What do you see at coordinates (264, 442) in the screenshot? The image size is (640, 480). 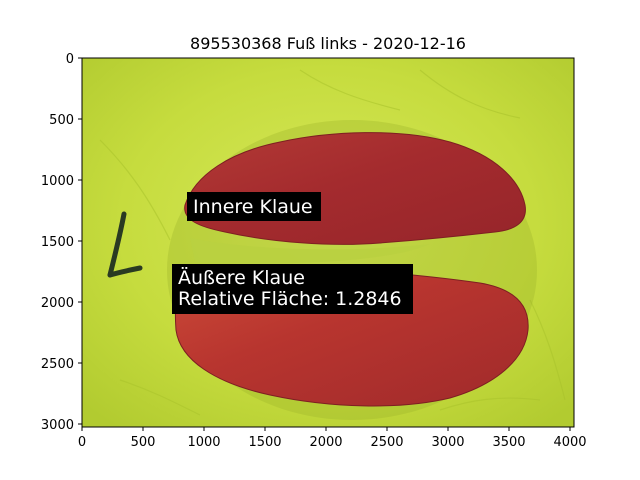 I see `x-tick-label: 1500` at bounding box center [264, 442].